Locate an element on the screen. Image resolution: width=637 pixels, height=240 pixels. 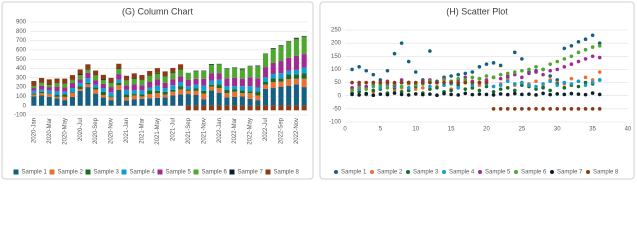
x-tick-label: 2021-Mar is located at coordinates (143, 131).